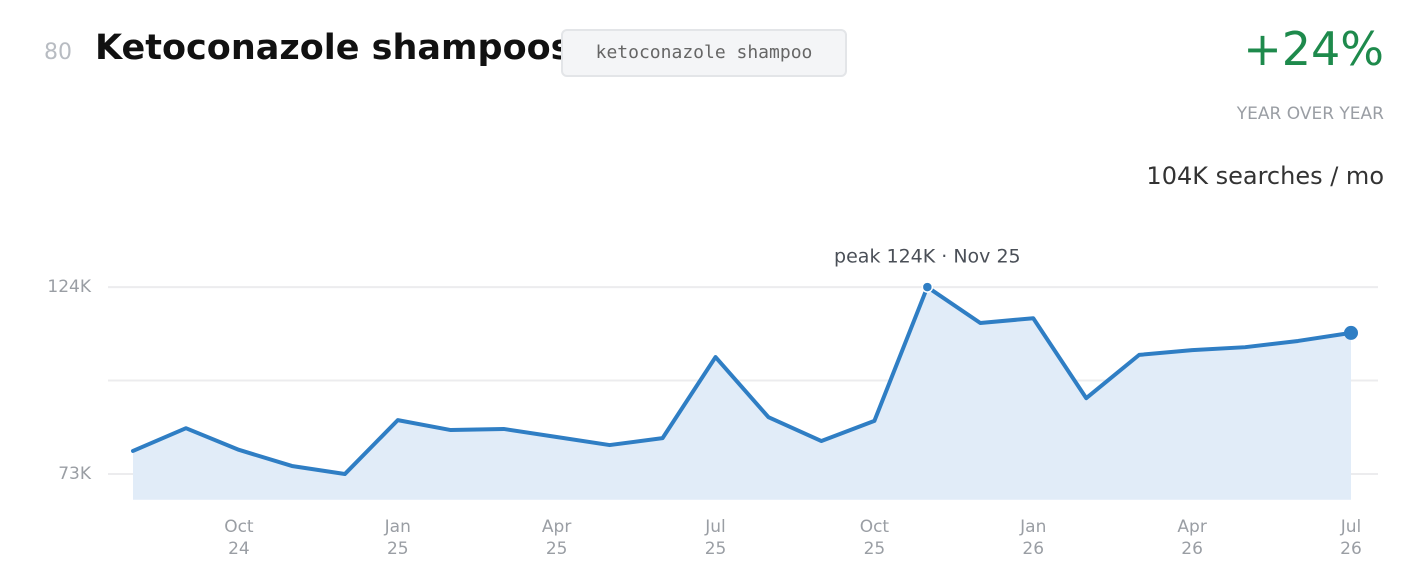 The image size is (1420, 570). I want to click on x-tick-label: Oct 24, so click(239, 538).